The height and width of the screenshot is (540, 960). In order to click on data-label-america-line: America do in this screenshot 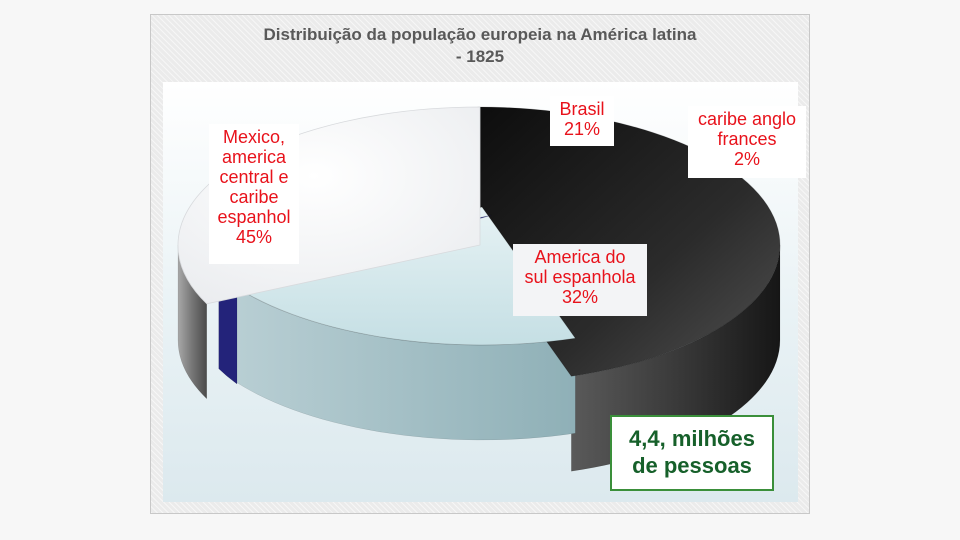, I will do `click(580, 257)`.